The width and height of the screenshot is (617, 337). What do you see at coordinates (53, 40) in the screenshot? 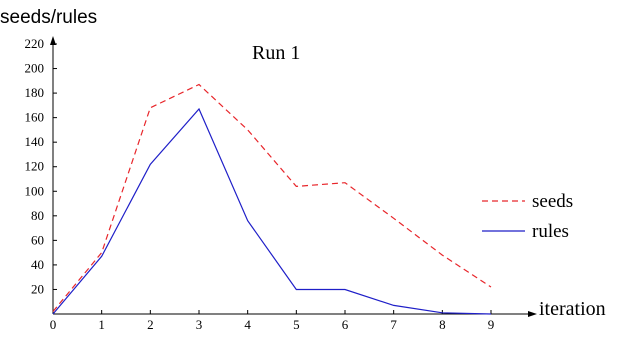
I see `y-axis-arrow` at bounding box center [53, 40].